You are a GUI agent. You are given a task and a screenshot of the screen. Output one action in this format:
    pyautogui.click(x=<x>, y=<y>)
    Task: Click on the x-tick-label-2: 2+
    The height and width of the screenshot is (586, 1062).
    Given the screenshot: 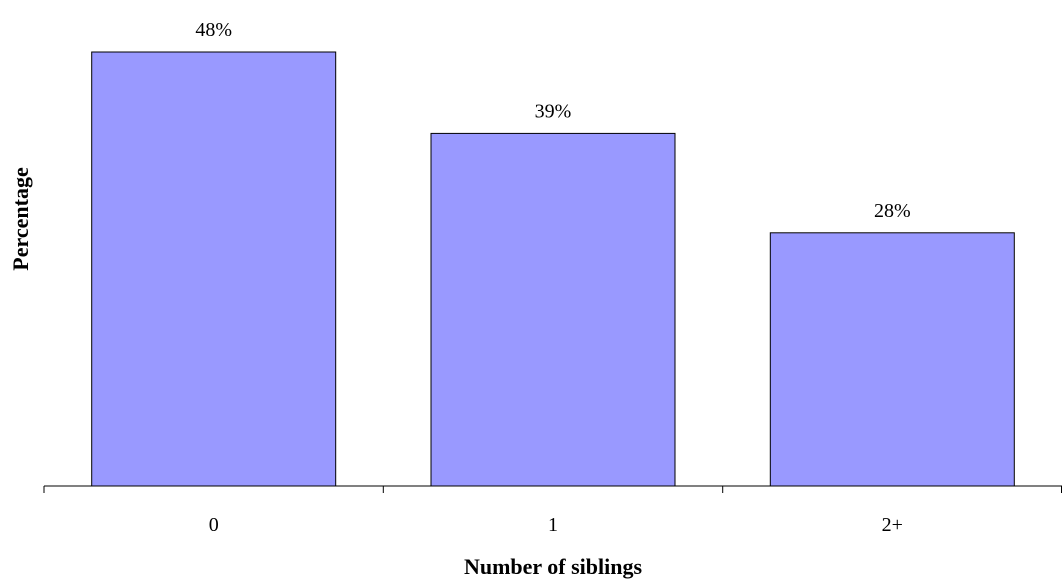 What is the action you would take?
    pyautogui.click(x=892, y=525)
    